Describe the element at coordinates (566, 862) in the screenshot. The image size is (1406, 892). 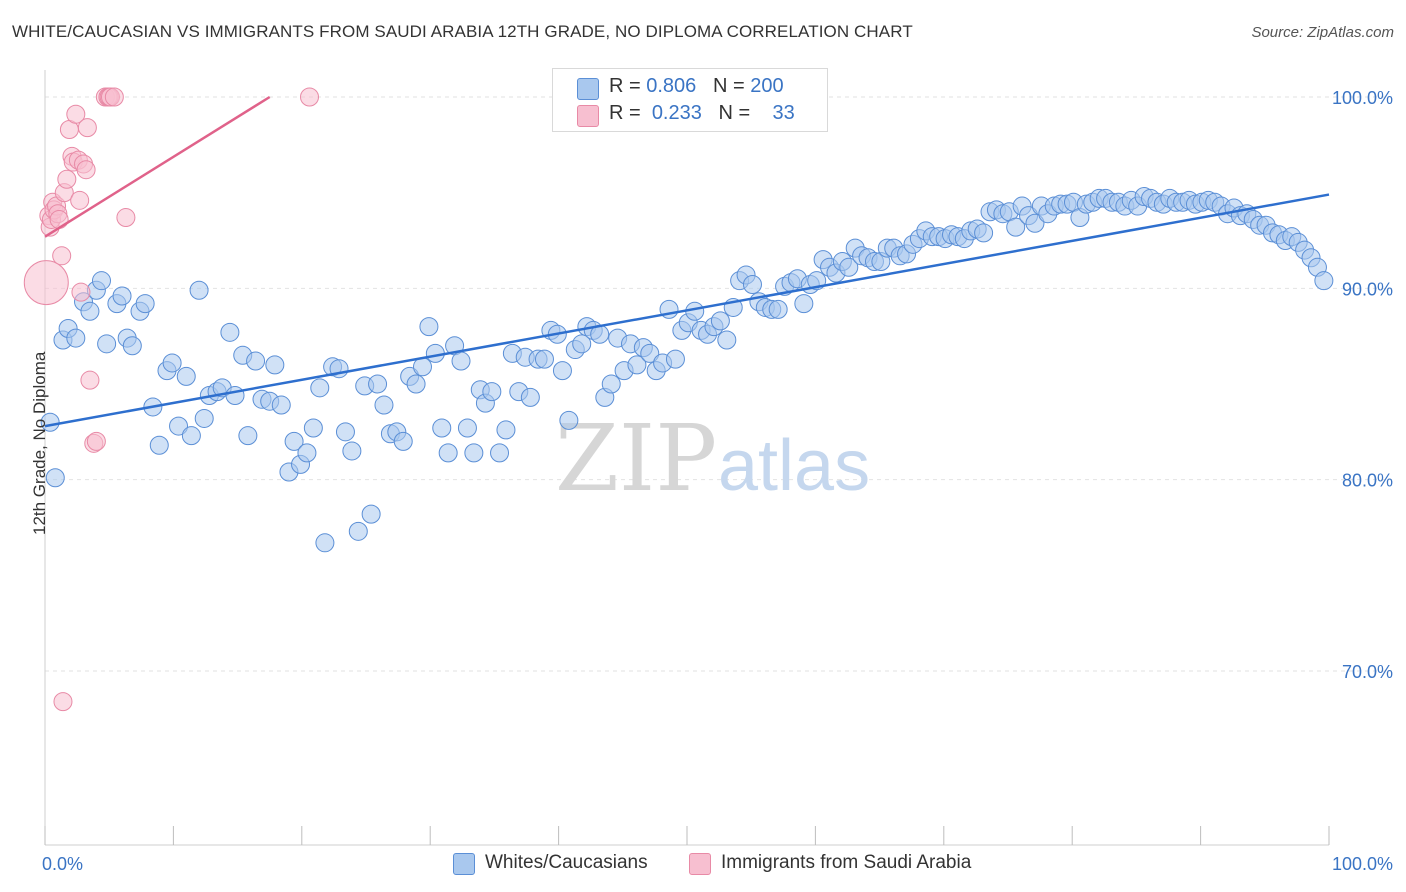
I see `bottom-legend-label-whites: Whites/Caucasians` at that location.